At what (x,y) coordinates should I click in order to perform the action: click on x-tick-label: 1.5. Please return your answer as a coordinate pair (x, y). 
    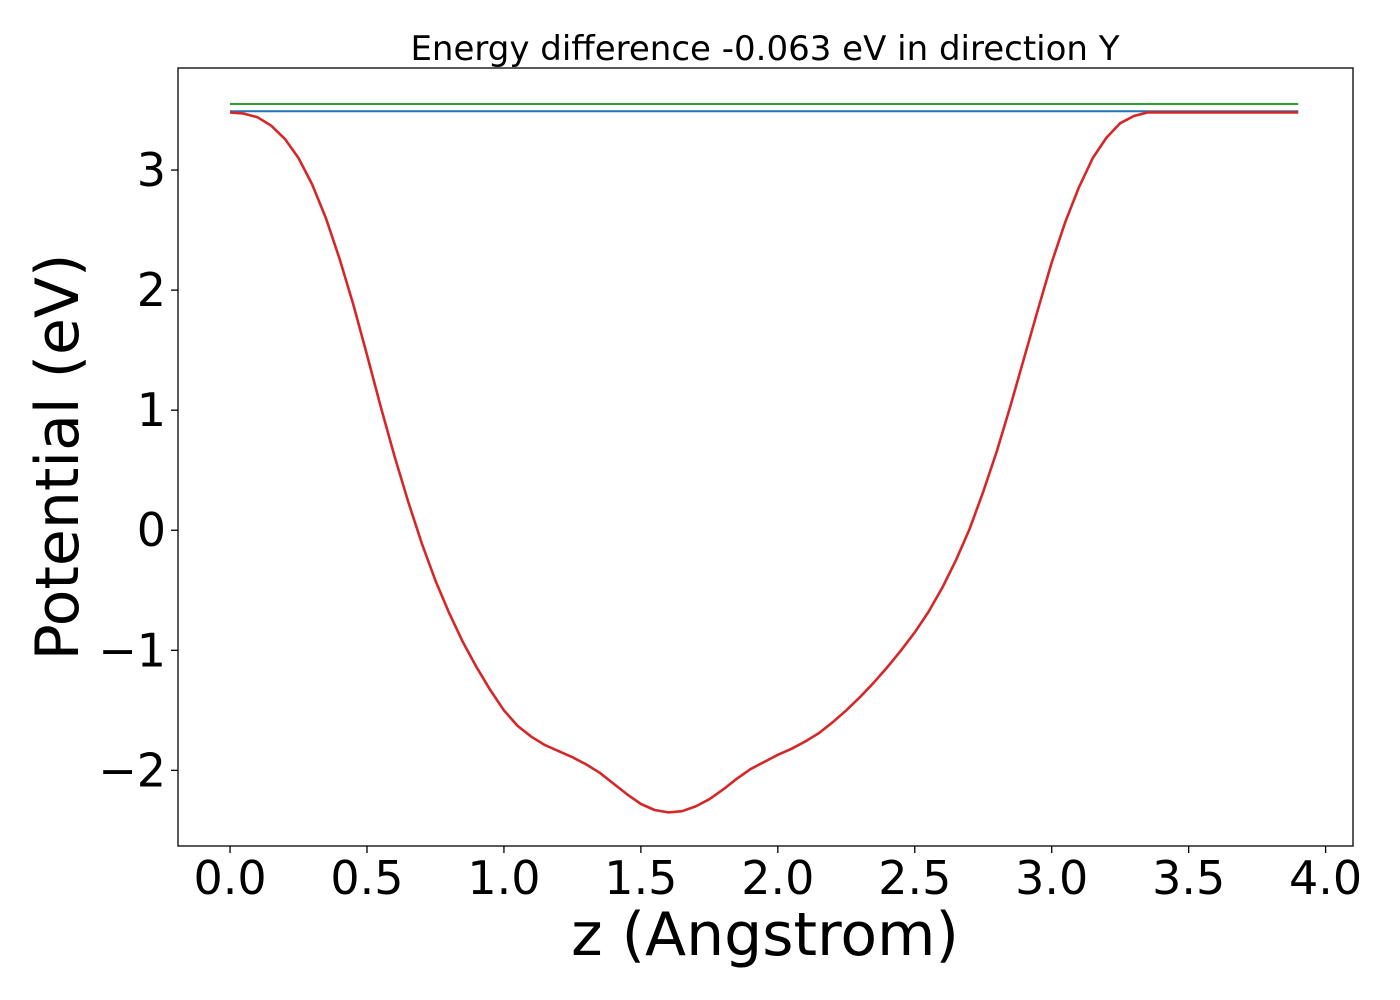
    Looking at the image, I should click on (640, 878).